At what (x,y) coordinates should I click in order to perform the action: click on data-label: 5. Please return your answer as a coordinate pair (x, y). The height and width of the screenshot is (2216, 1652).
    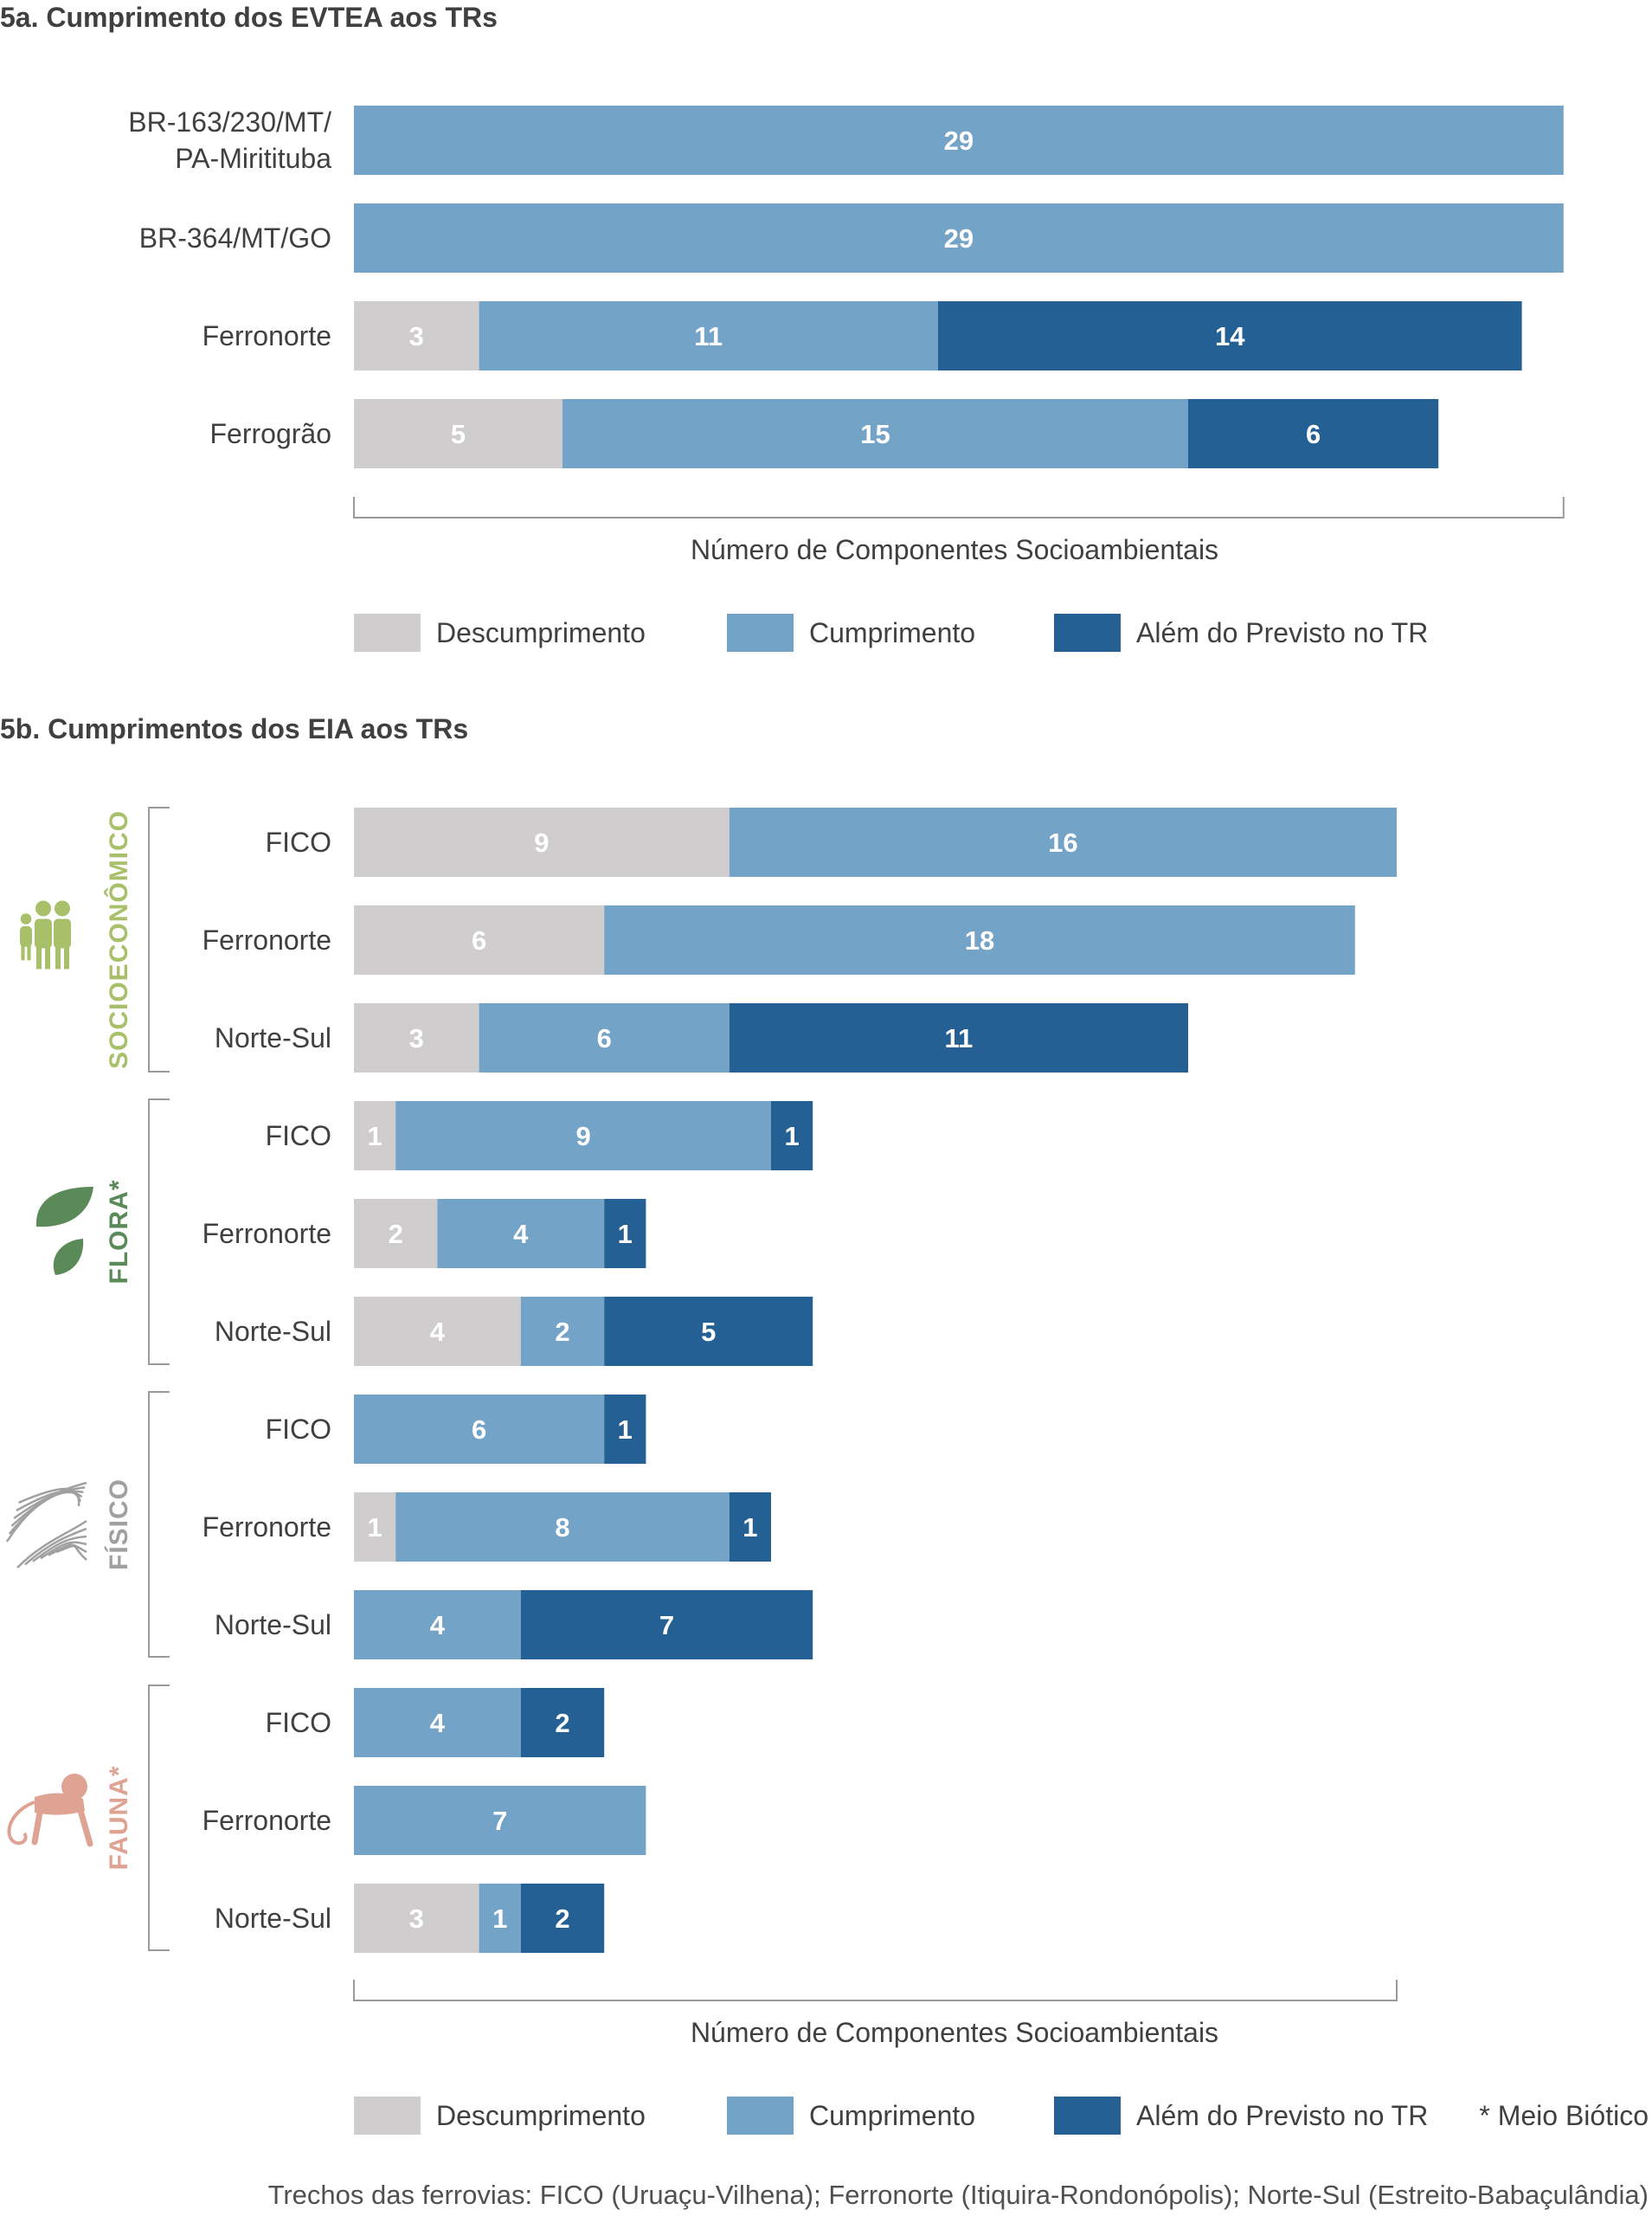
    Looking at the image, I should click on (708, 1332).